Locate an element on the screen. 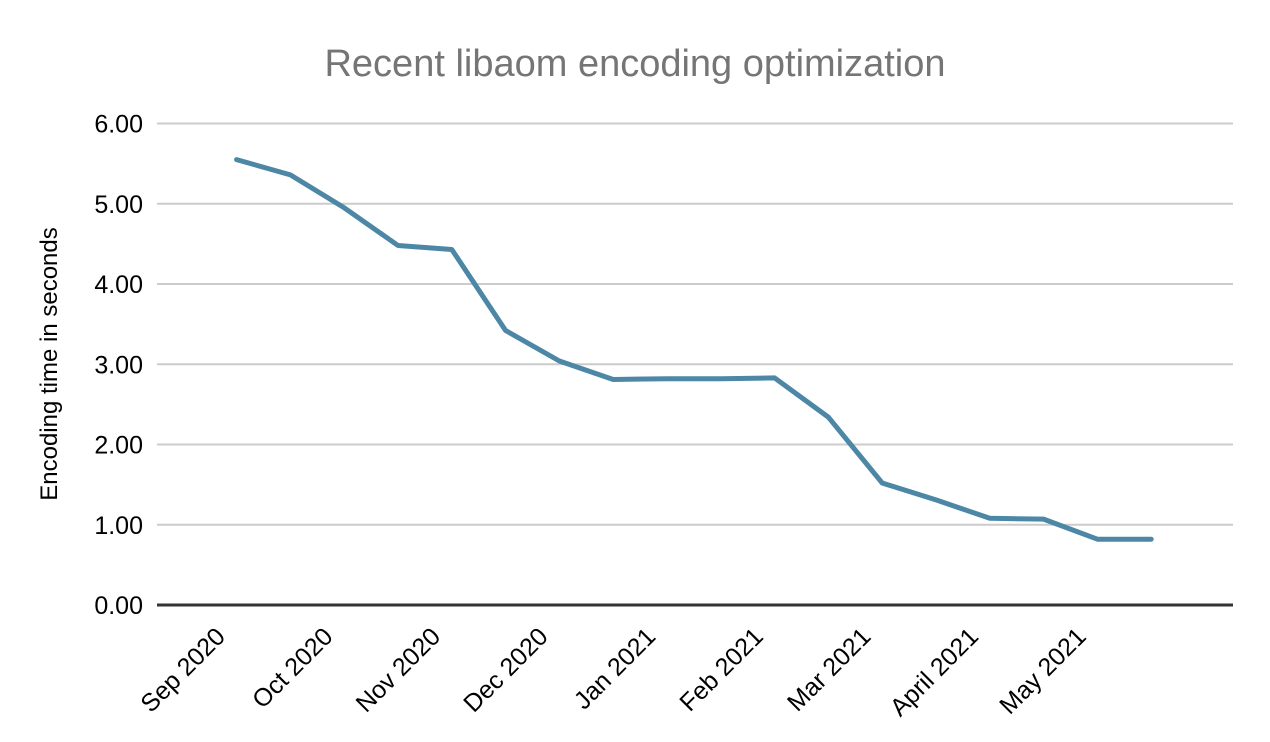 The width and height of the screenshot is (1270, 742). y-axis-tick-labels: 0.00 1.00 2.00 3.00 4.00 5.00 6.00 is located at coordinates (118, 366).